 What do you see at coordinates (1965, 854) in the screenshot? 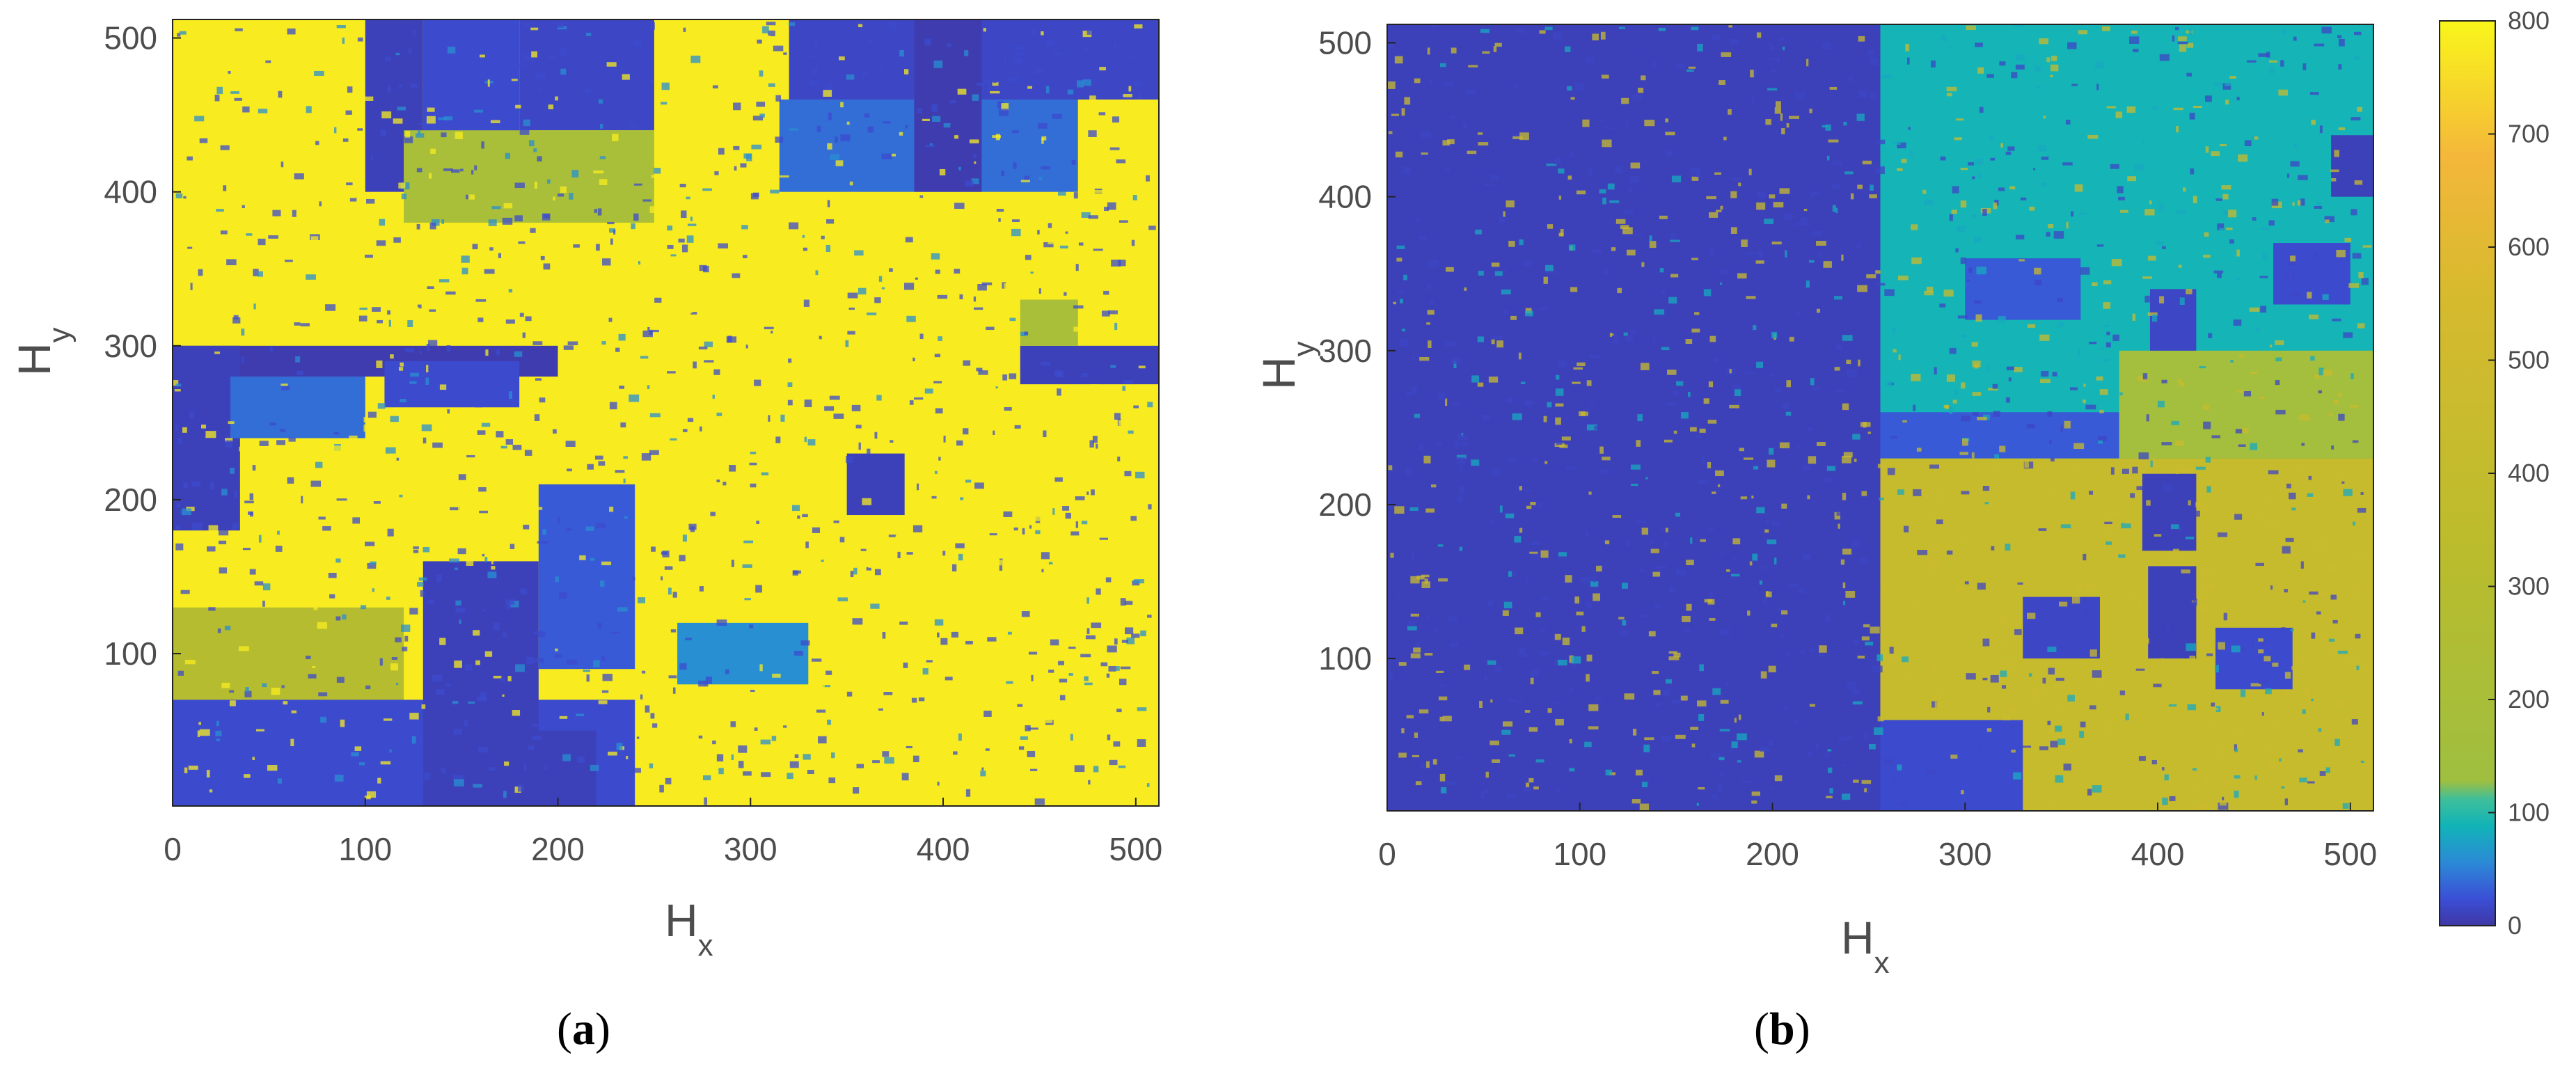
I see `x-tick-label: 300` at bounding box center [1965, 854].